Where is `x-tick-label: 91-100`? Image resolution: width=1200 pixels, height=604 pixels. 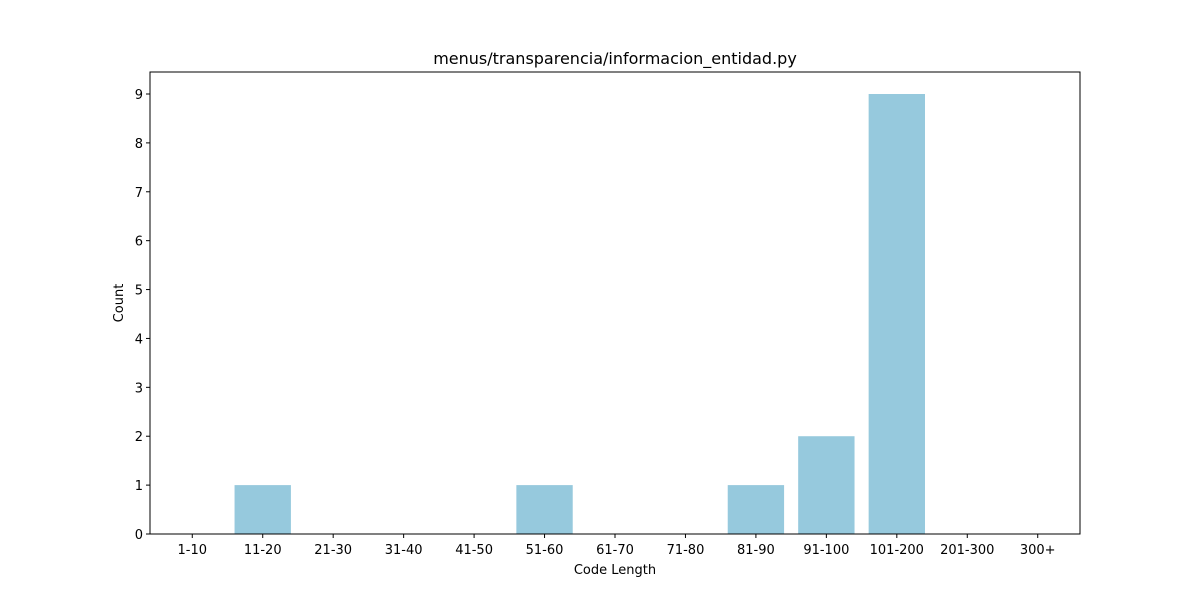 x-tick-label: 91-100 is located at coordinates (826, 550).